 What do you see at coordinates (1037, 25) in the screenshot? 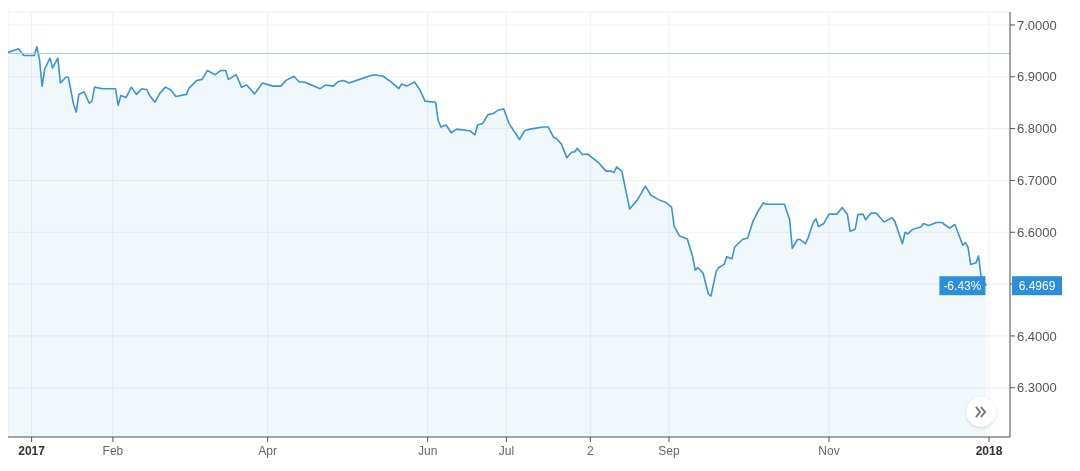
I see `y-tick-label: 7.0000` at bounding box center [1037, 25].